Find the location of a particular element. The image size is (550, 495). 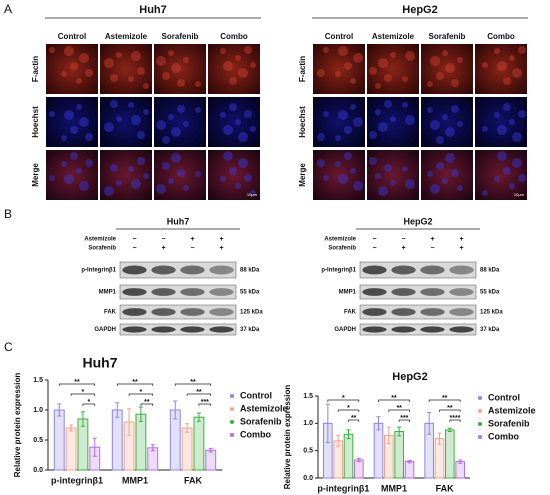

x-tick-label: p-integrinβ1 is located at coordinates (77, 480).